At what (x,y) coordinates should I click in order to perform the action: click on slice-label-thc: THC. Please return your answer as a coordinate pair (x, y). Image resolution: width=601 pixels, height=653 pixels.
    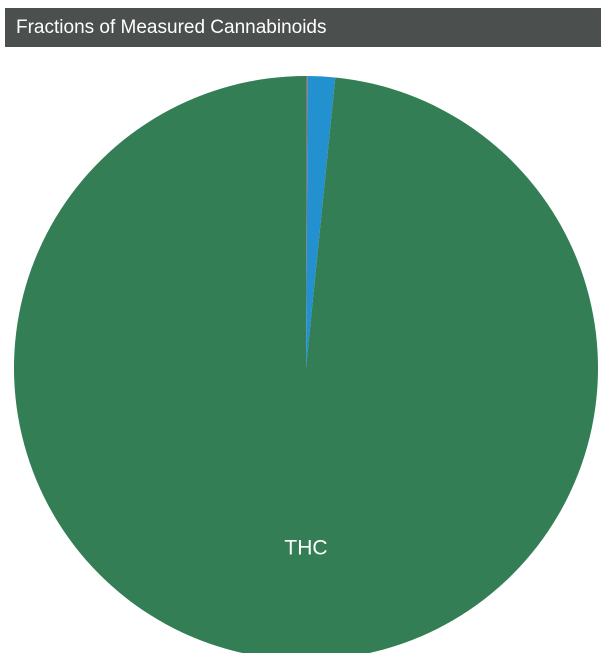
    Looking at the image, I should click on (305, 548).